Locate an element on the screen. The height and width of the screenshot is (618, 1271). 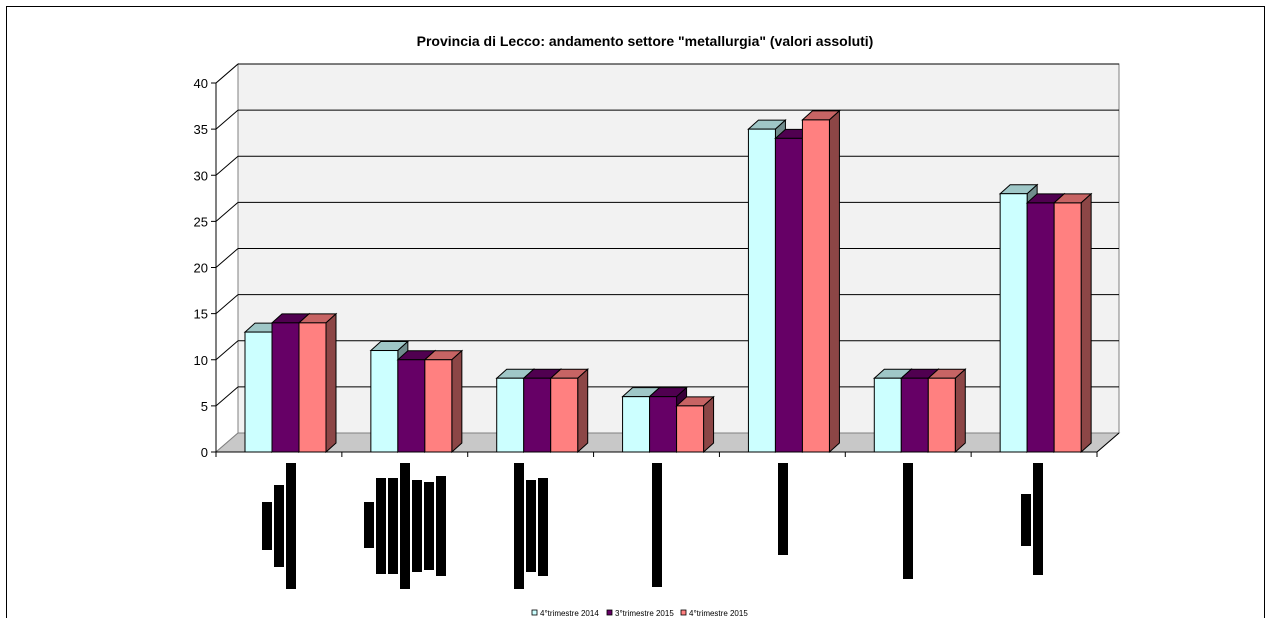
category-labels is located at coordinates (652, 526).